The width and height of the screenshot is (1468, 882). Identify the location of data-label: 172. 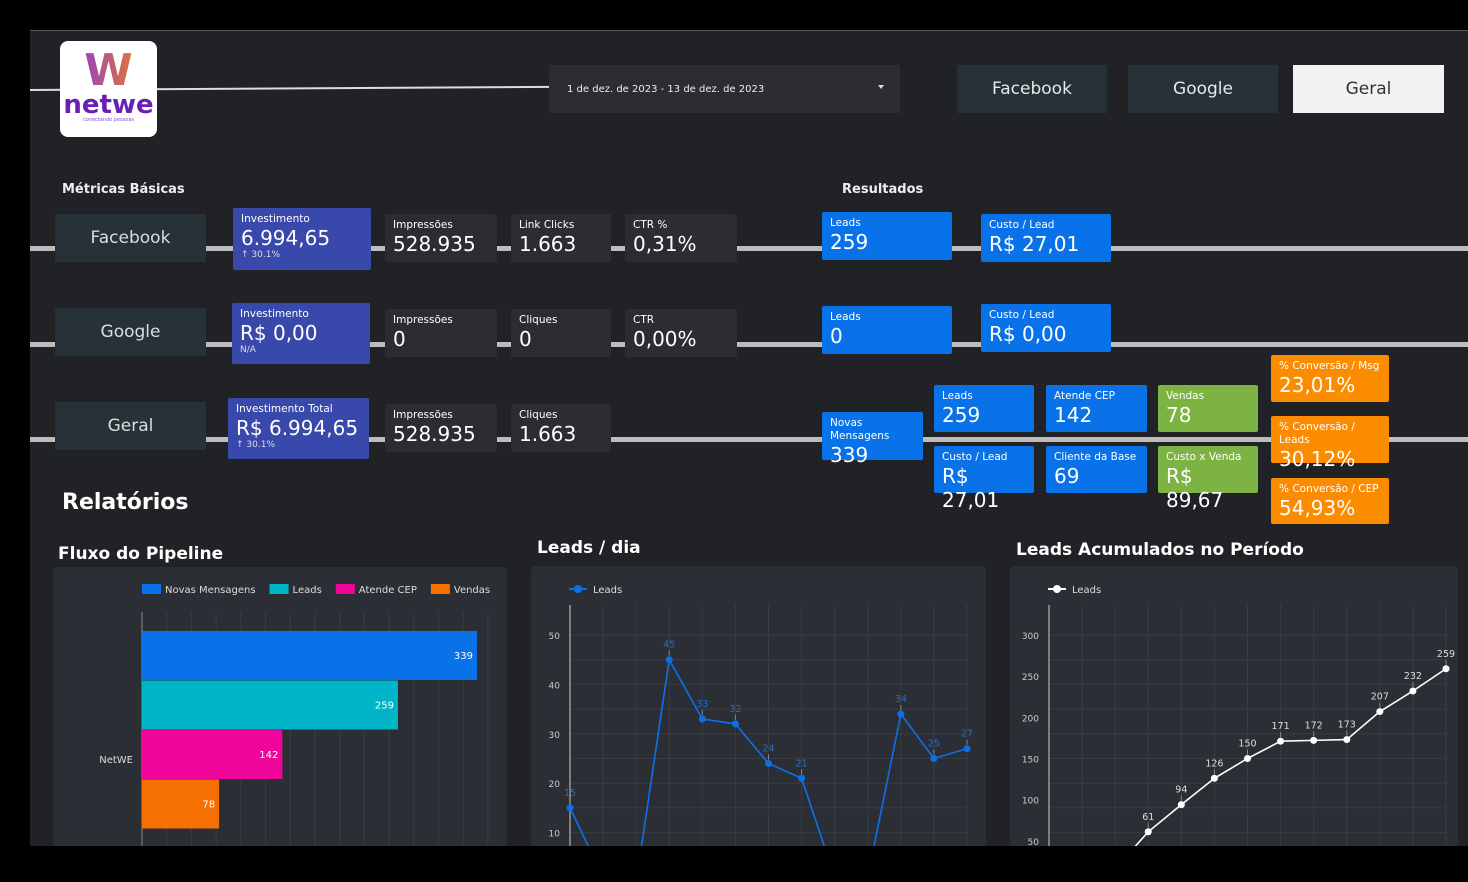
(1314, 725).